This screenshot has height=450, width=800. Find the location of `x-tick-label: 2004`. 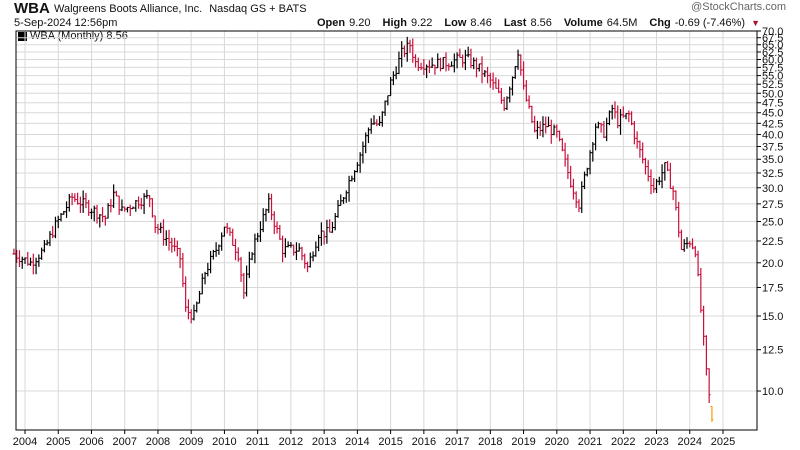

x-tick-label: 2004 is located at coordinates (25, 442).